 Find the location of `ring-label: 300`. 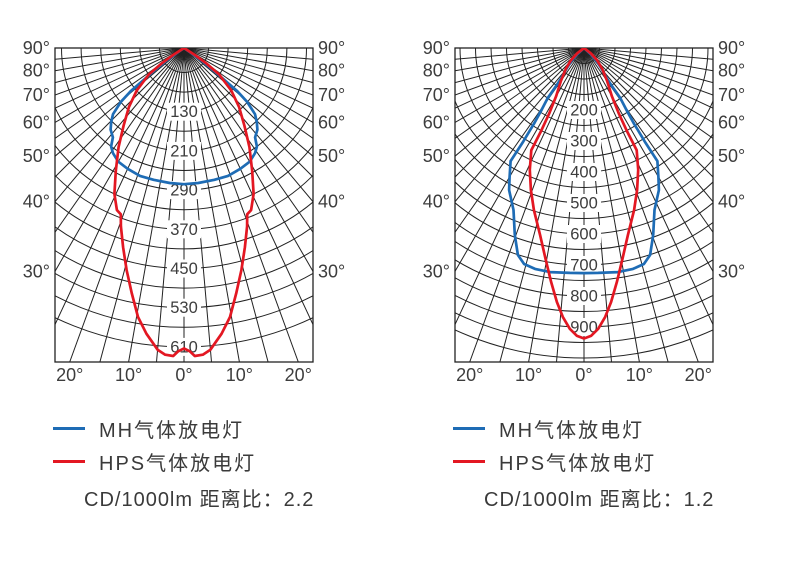

ring-label: 300 is located at coordinates (584, 142).